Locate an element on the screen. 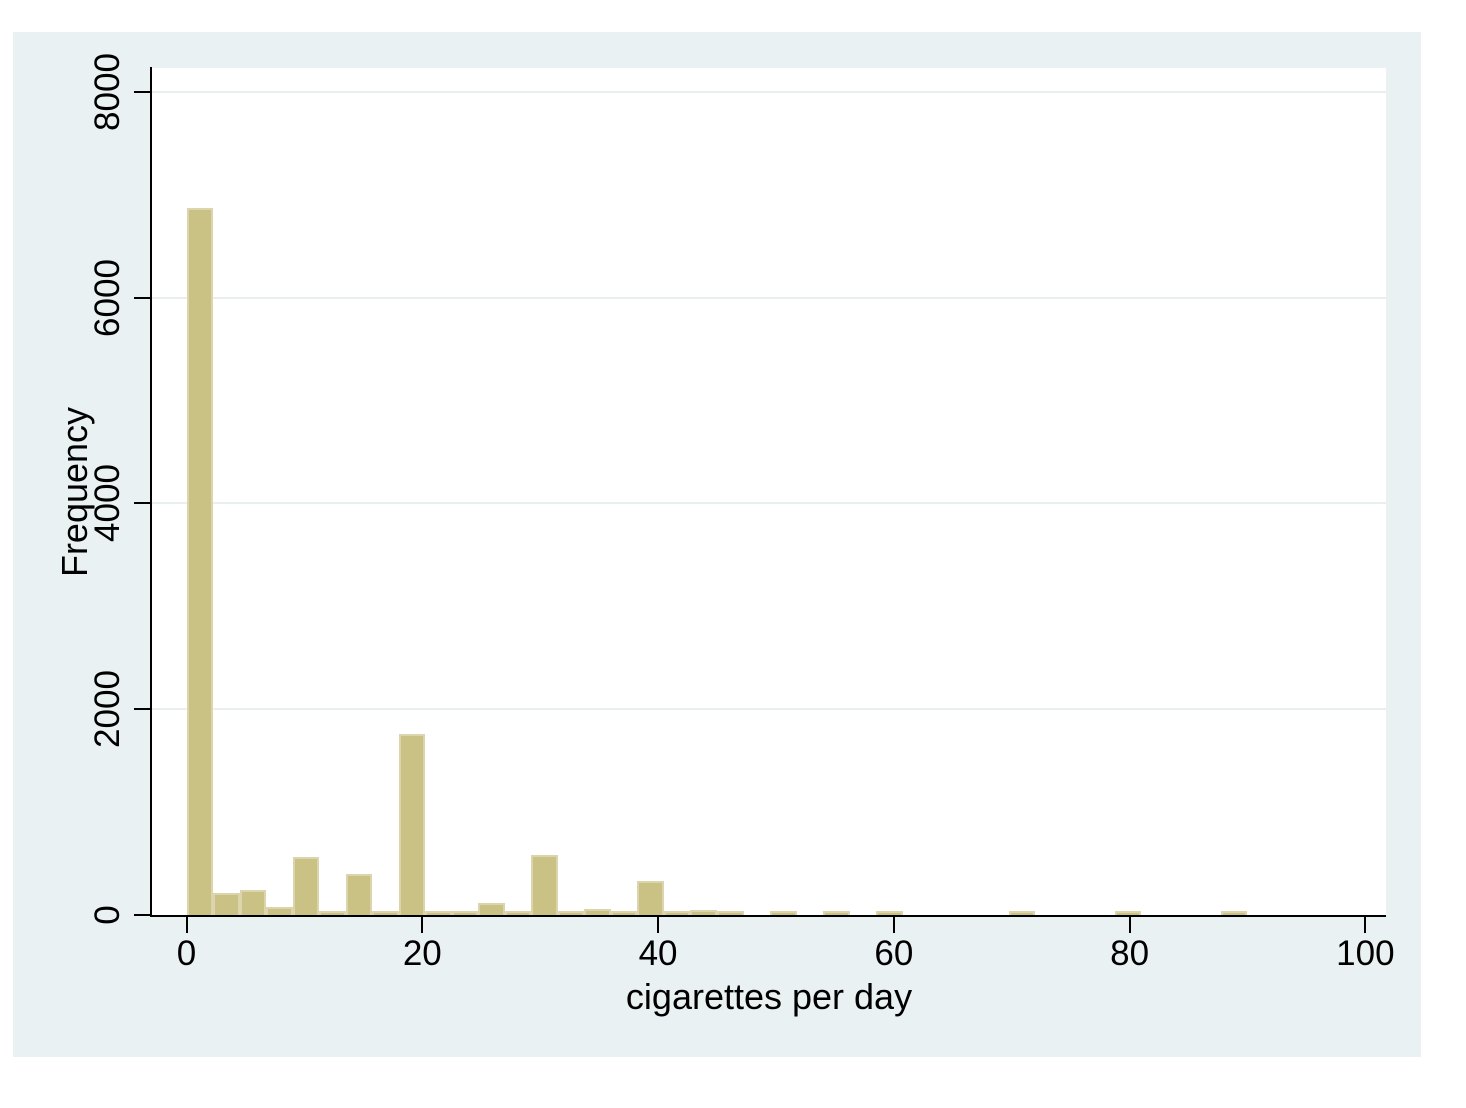  x-axis-title-text: cigarettes per day is located at coordinates (769, 996).